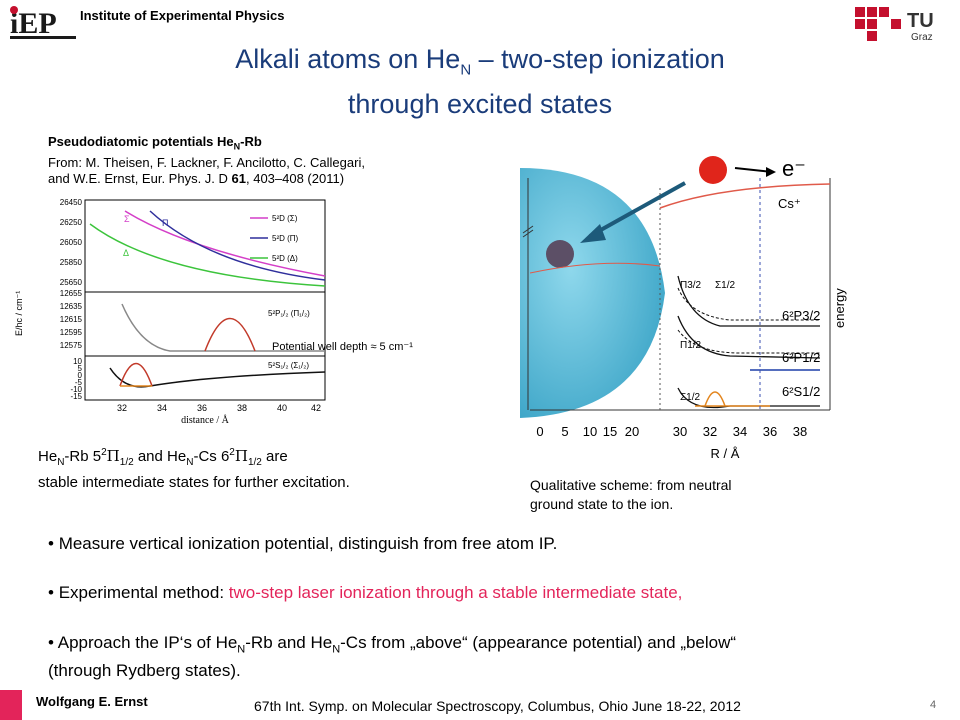  Describe the element at coordinates (691, 285) in the screenshot. I see `label-pi-3-2: Π3/2` at that location.